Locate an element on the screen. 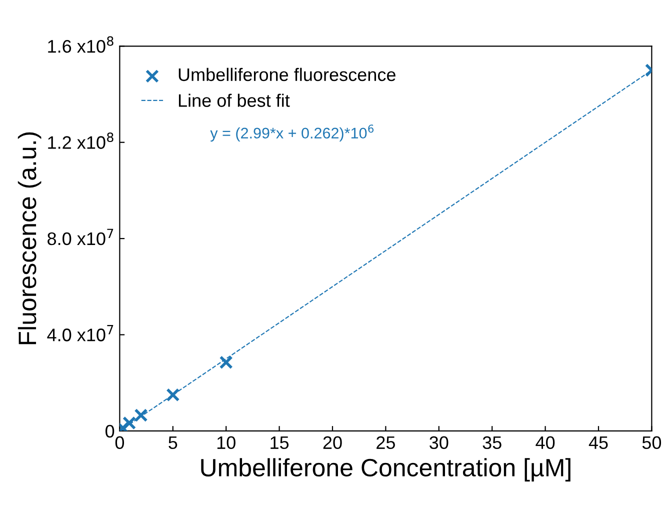 Image resolution: width=665 pixels, height=513 pixels. x-tick-label: 45 is located at coordinates (598, 443).